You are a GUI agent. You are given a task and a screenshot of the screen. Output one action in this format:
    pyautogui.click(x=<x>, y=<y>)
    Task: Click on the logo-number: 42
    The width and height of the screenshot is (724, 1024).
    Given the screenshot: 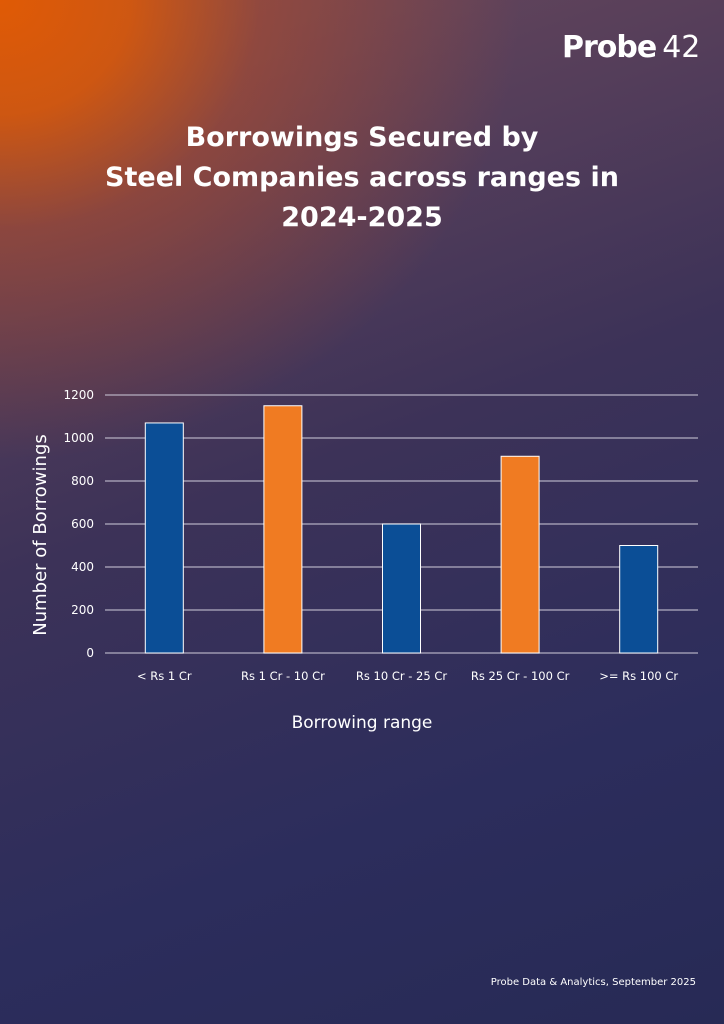 What is the action you would take?
    pyautogui.click(x=681, y=47)
    